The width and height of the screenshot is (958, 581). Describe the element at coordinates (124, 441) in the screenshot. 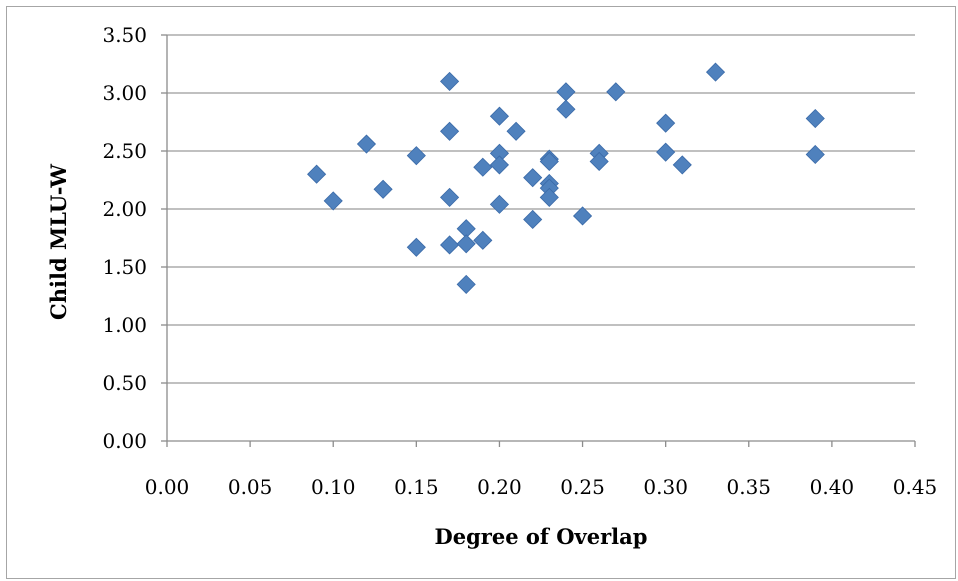

I see `y-tick-label: 0.00` at that location.